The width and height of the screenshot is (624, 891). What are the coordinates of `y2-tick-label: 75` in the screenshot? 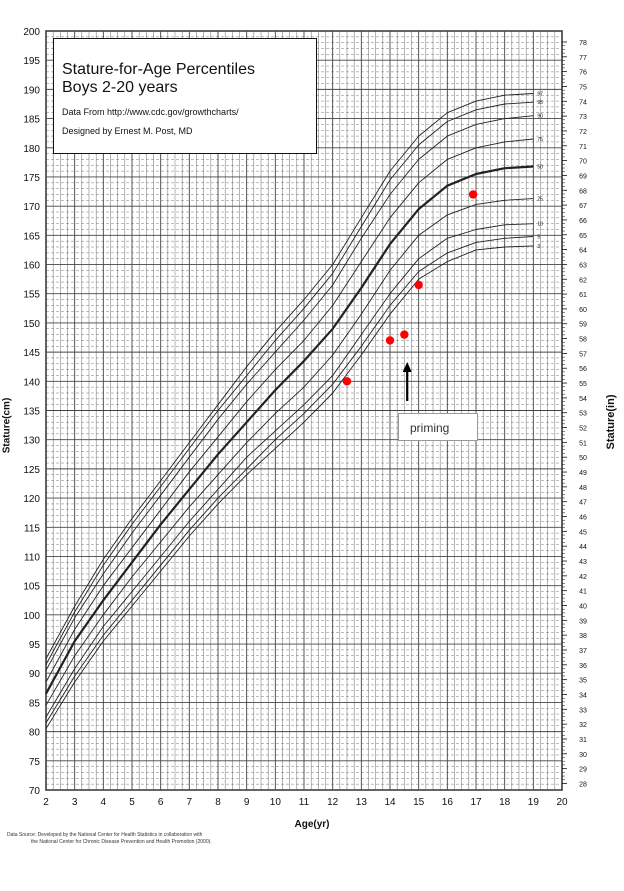 It's located at (583, 87).